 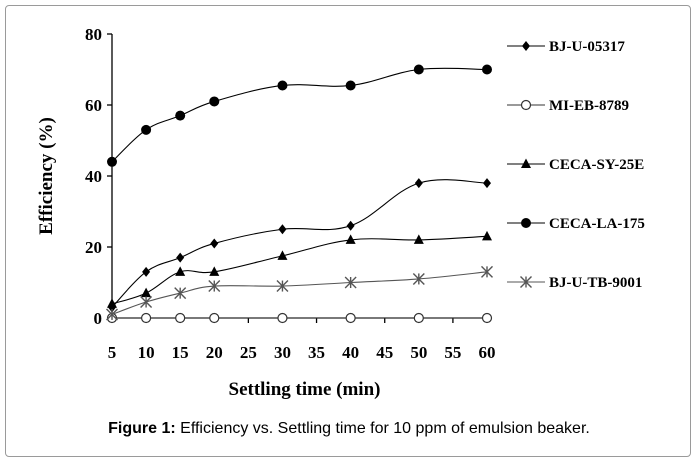 What do you see at coordinates (597, 224) in the screenshot?
I see `legend-label: CECA-LA-175` at bounding box center [597, 224].